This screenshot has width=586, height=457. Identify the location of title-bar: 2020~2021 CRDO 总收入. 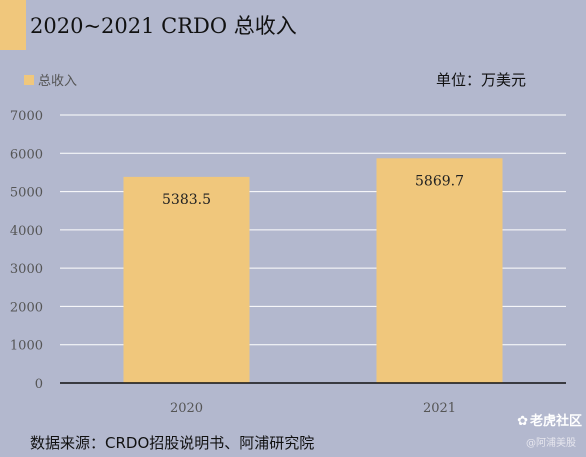
(293, 25).